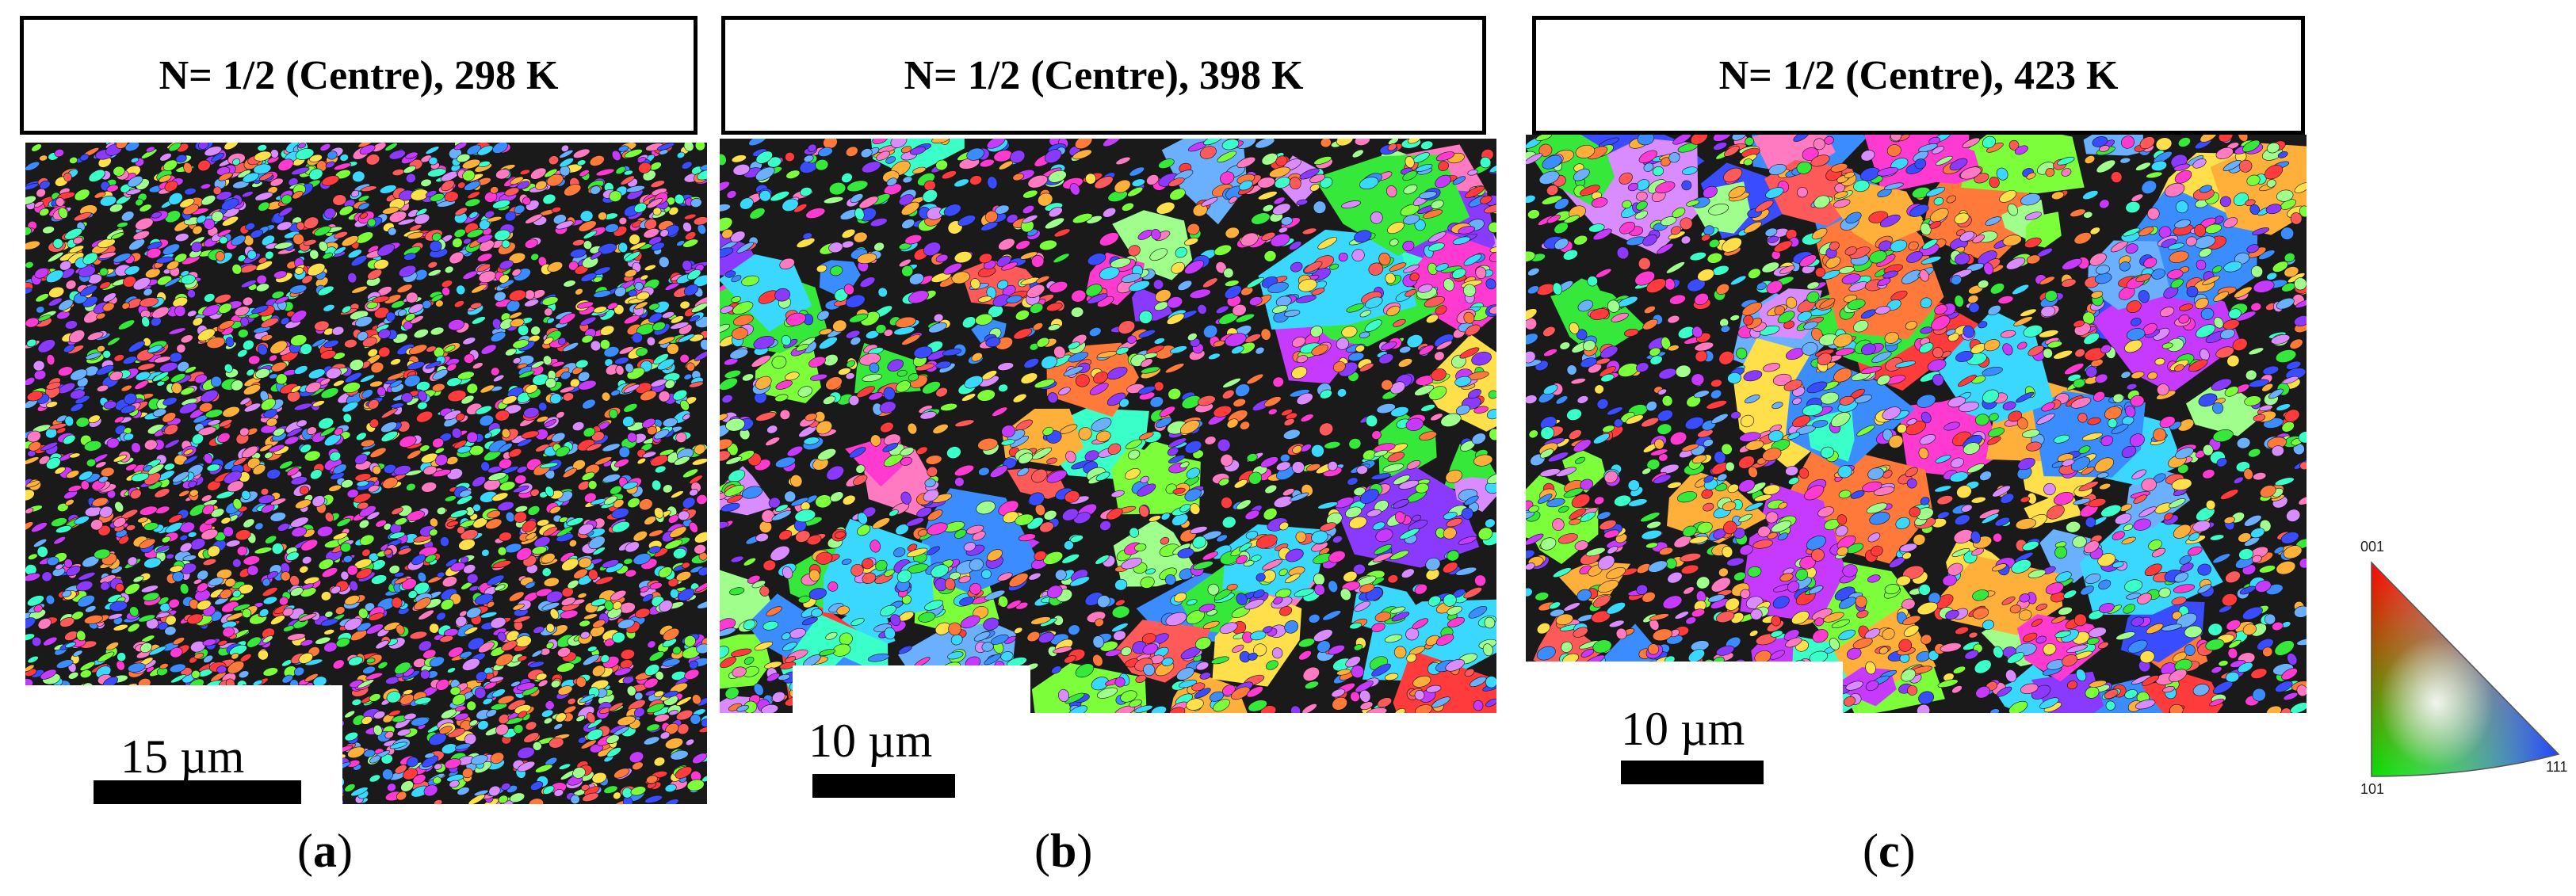 Image resolution: width=2576 pixels, height=896 pixels. I want to click on caption-letter-a: a, so click(324, 851).